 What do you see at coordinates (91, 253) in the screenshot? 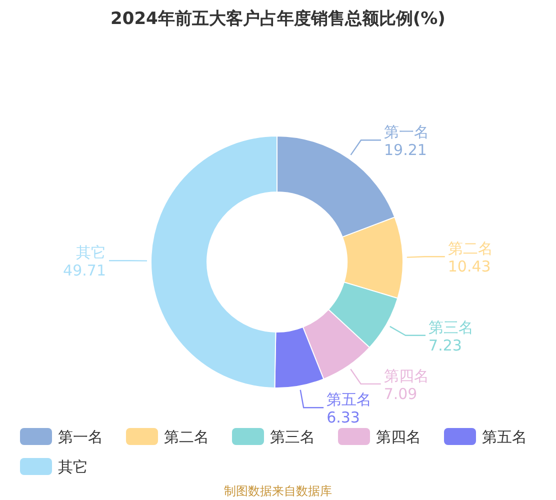
I see `slice-label: 其它` at bounding box center [91, 253].